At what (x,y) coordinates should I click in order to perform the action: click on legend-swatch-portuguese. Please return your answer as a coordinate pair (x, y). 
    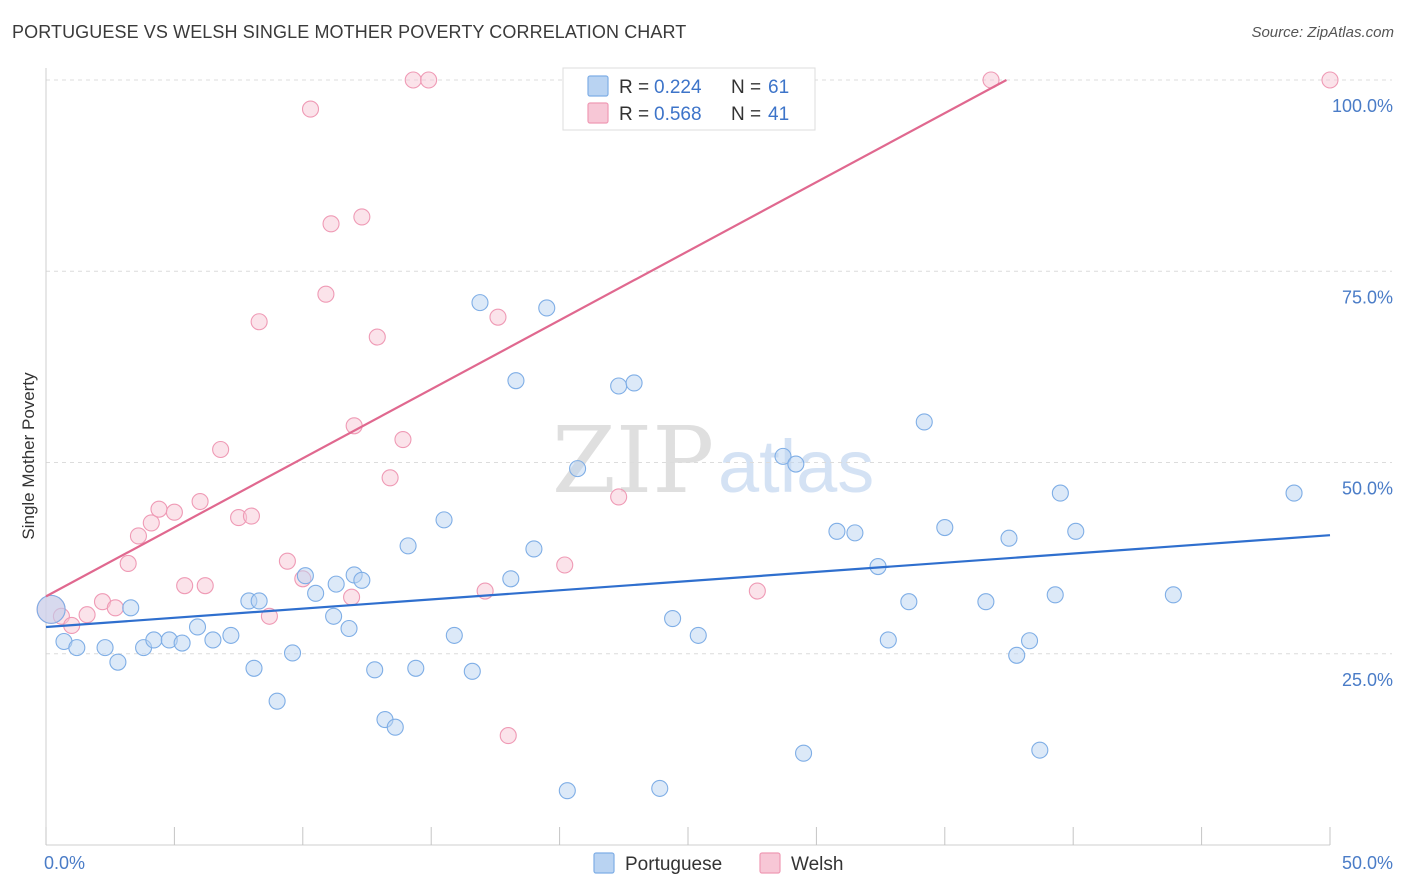
    Looking at the image, I should click on (598, 86).